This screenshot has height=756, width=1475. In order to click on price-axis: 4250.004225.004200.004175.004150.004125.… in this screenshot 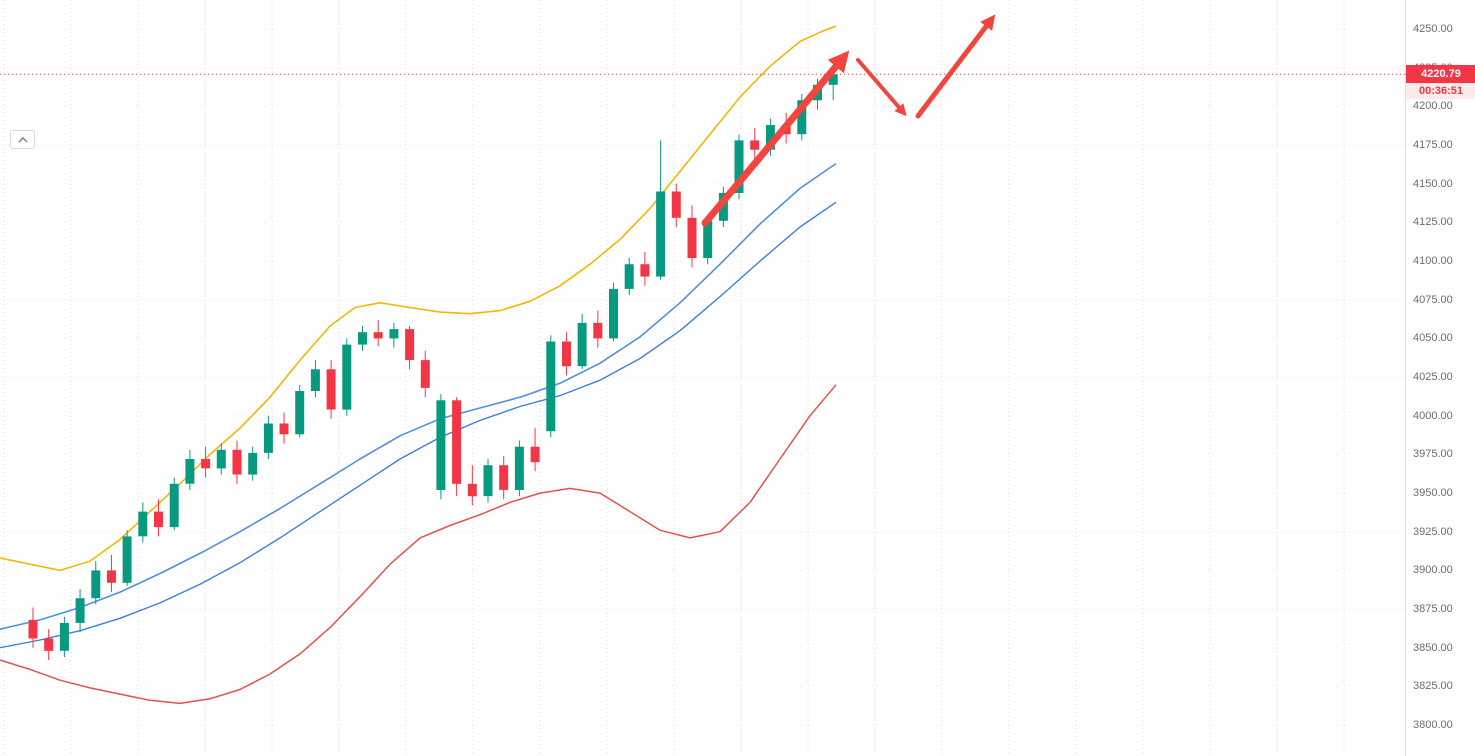, I will do `click(1440, 378)`.